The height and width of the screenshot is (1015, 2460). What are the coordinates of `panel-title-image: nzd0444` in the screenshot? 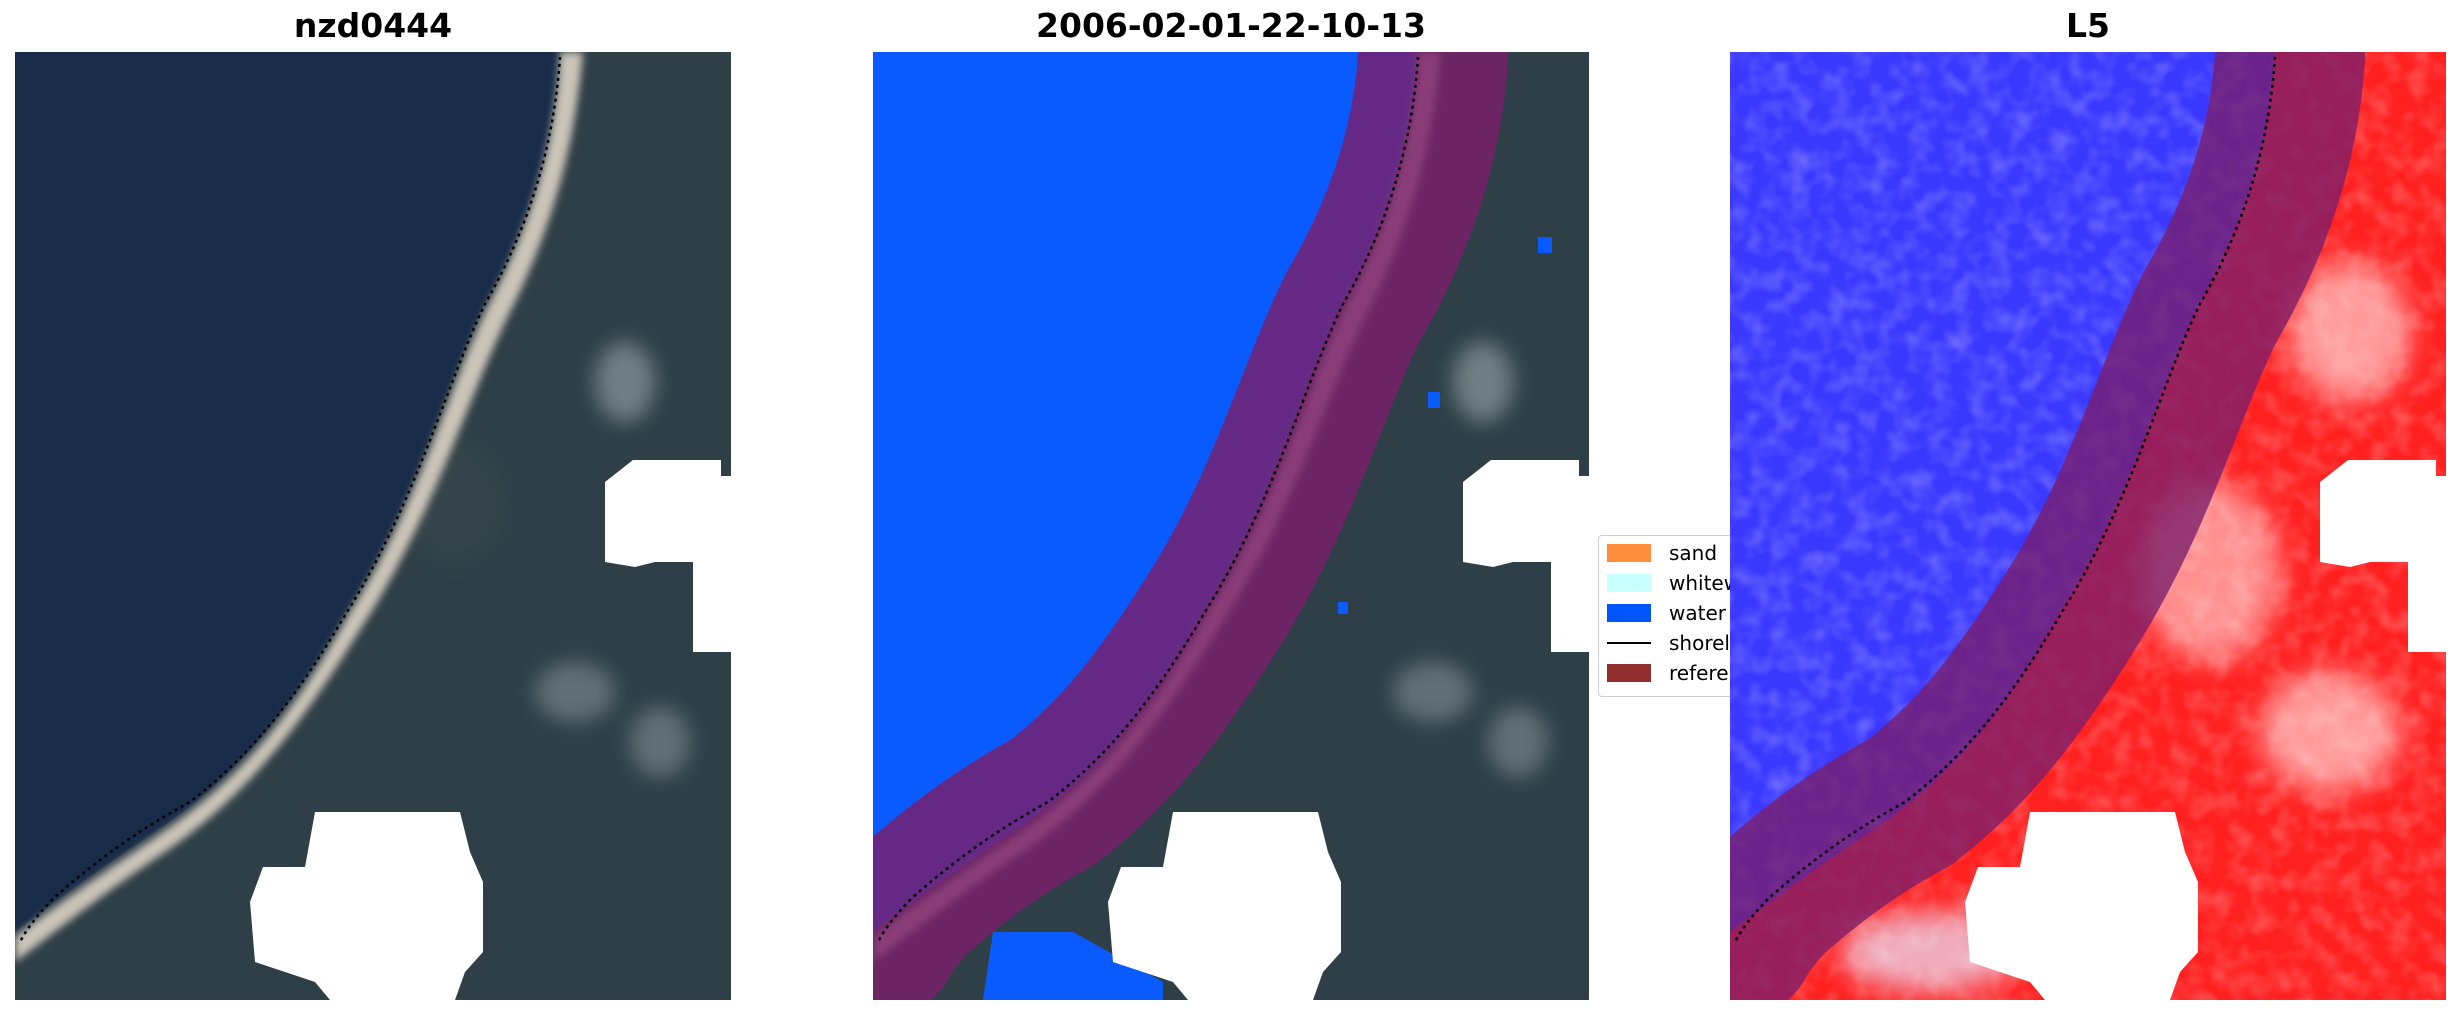 It's located at (373, 25).